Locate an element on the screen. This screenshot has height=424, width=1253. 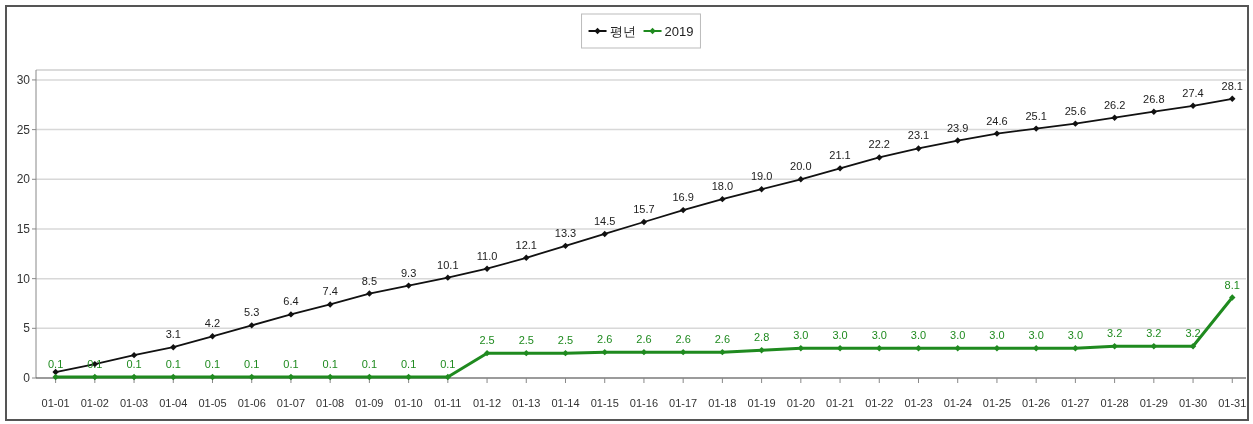
data-label: 22.2 is located at coordinates (879, 144).